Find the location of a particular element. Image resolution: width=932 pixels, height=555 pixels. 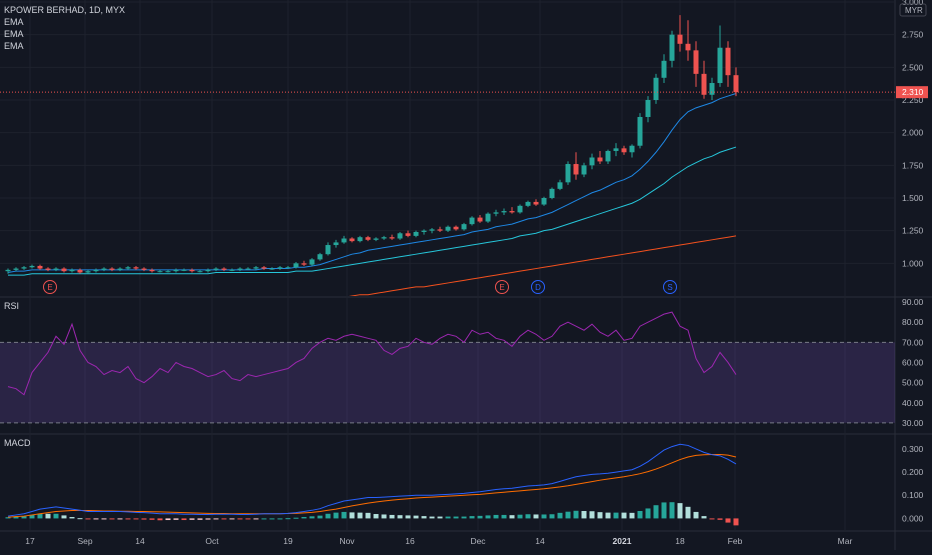

x-axis-label: Mar is located at coordinates (845, 541).